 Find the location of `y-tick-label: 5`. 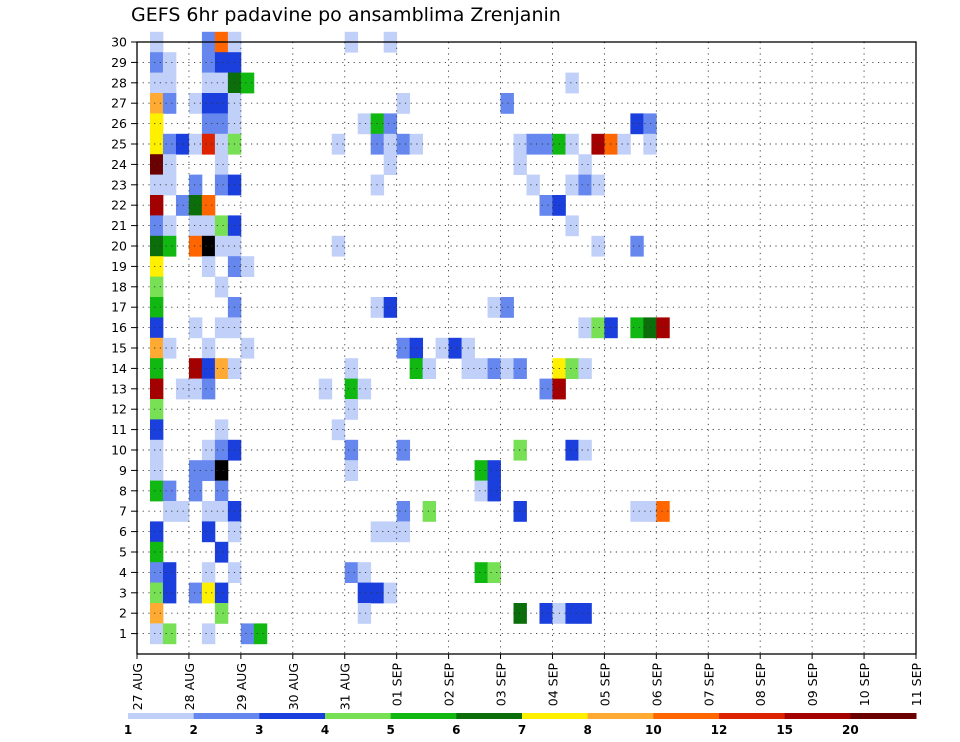

y-tick-label: 5 is located at coordinates (123, 552).